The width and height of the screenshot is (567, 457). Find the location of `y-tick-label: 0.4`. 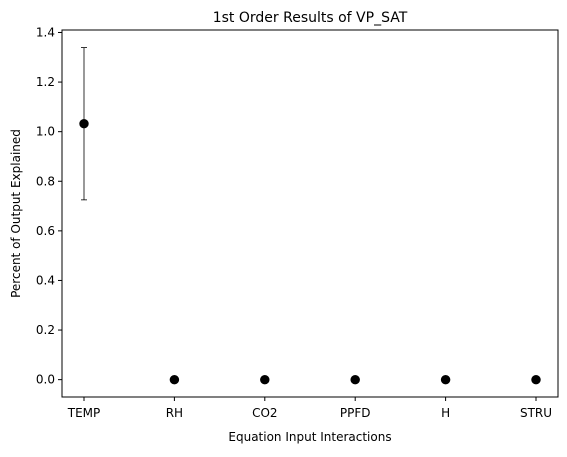

y-tick-label: 0.4 is located at coordinates (45, 280).